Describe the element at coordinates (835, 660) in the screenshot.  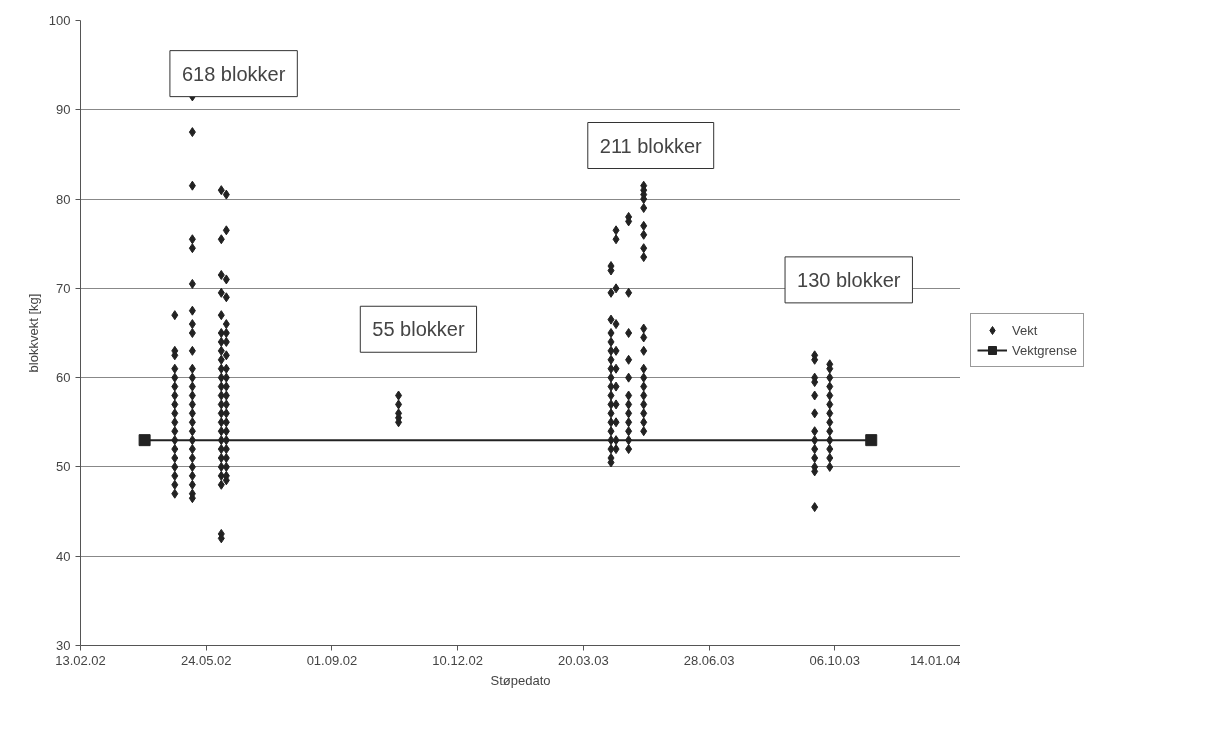
I see `x-tick-label: 06.10.03` at that location.